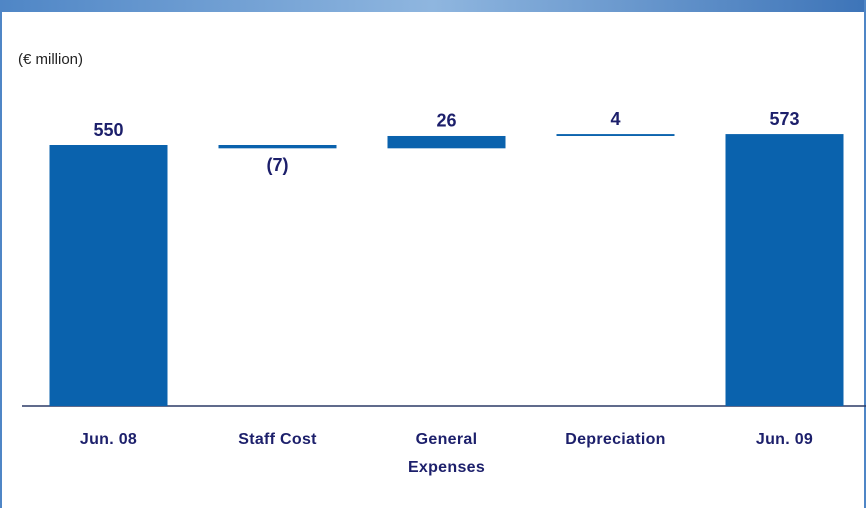 The height and width of the screenshot is (508, 866). Describe the element at coordinates (865, 254) in the screenshot. I see `right-border` at that location.